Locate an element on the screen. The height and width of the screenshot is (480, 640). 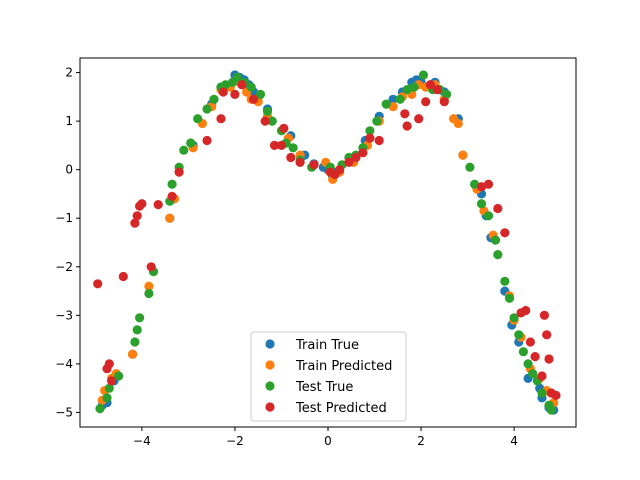
y-tick-label: 2 is located at coordinates (69, 73).